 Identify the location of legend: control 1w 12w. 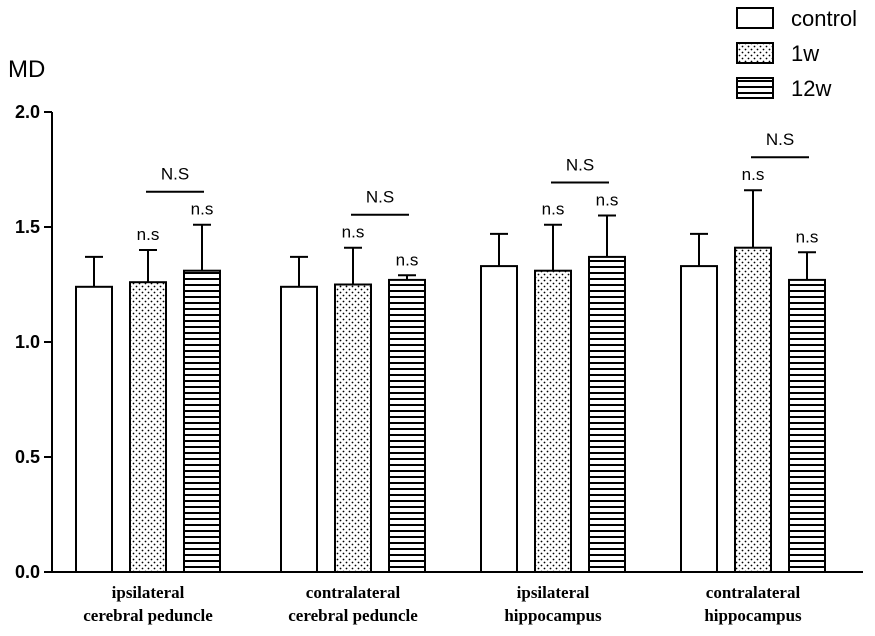
(796, 53).